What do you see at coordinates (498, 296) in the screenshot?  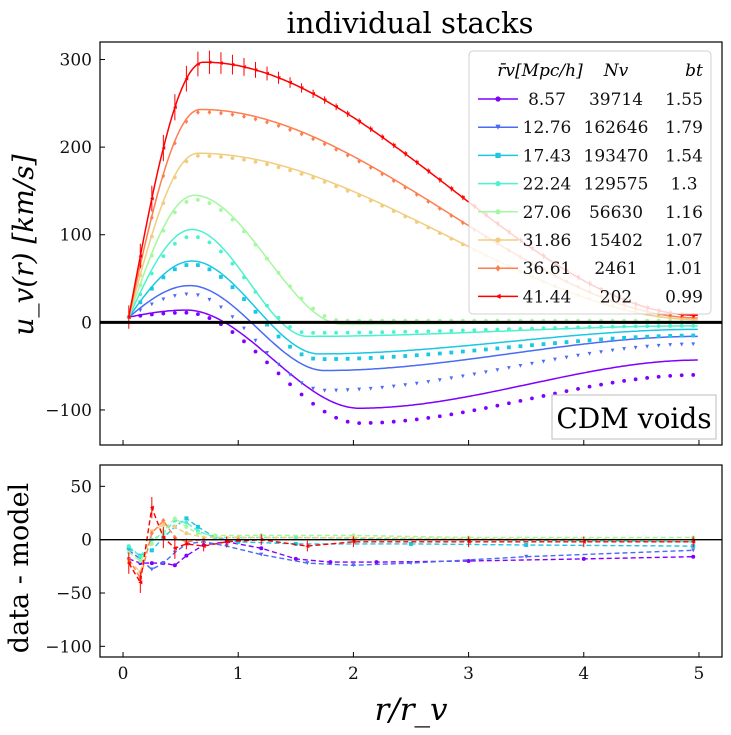 I see `legend-marker-41.44` at bounding box center [498, 296].